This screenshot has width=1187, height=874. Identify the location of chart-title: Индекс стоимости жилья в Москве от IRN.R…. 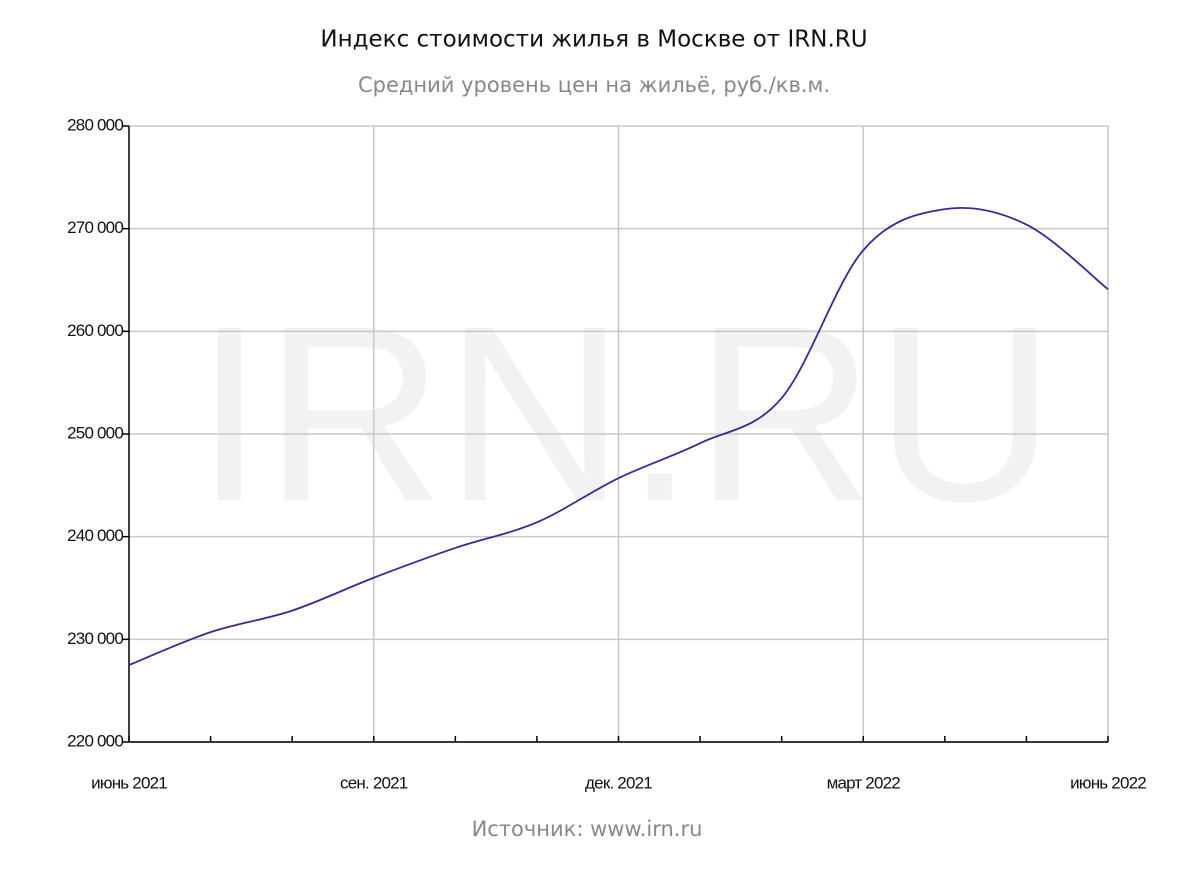
(593, 40).